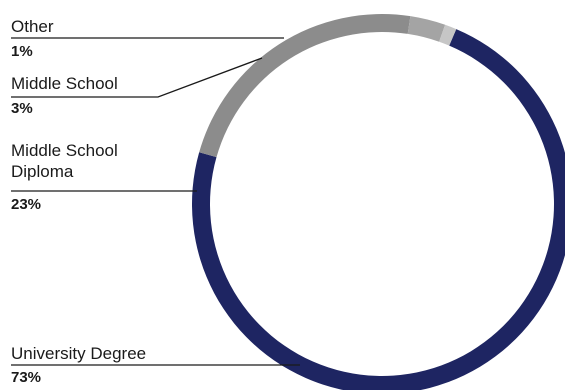  What do you see at coordinates (26, 377) in the screenshot?
I see `value-university-degree: 73%` at bounding box center [26, 377].